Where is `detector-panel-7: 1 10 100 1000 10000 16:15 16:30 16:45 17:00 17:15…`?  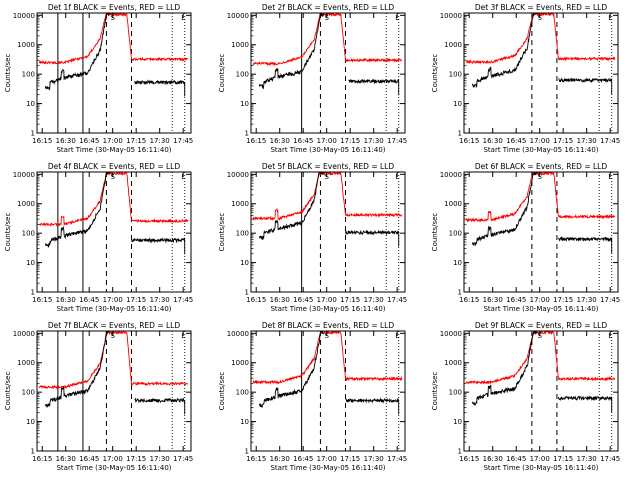
detector-panel-7: 1 10 100 1000 10000 16:15 16:30 16:45 17:00 17:15… is located at coordinates (98, 396).